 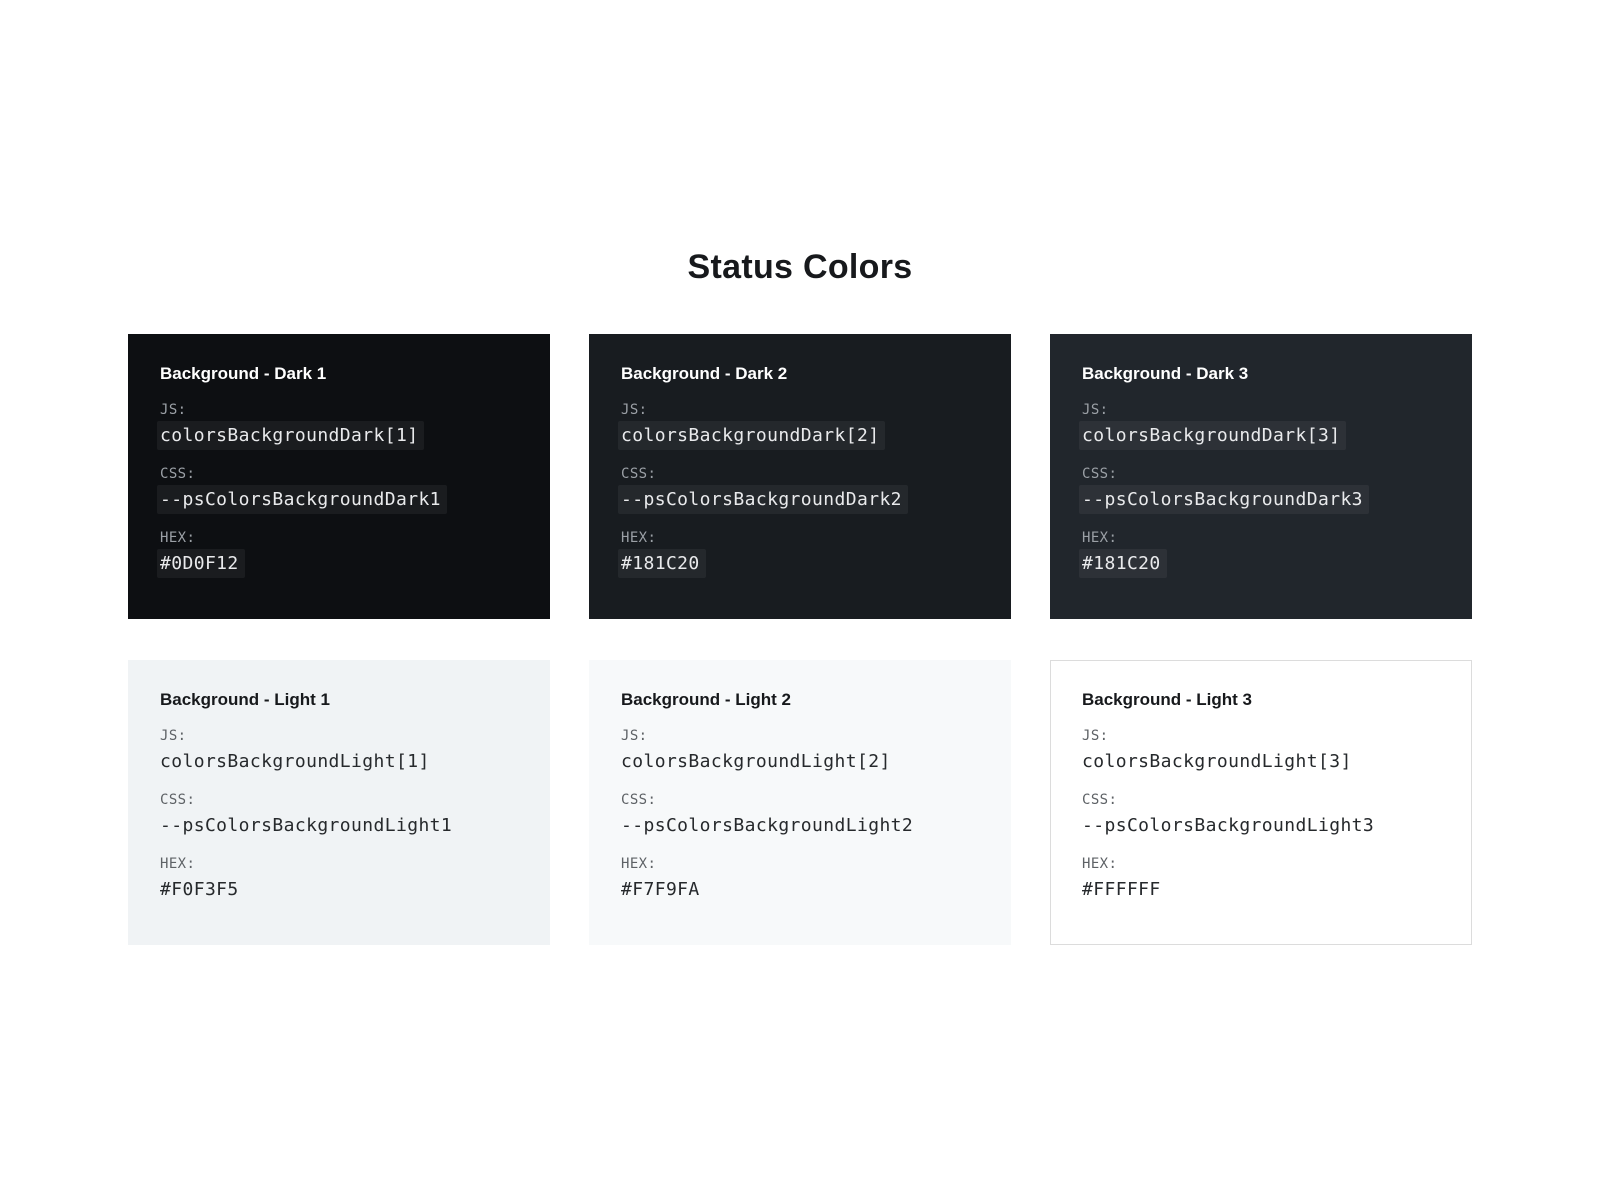 I want to click on hex-token-field: HEX: #F7F9FA, so click(x=800, y=878).